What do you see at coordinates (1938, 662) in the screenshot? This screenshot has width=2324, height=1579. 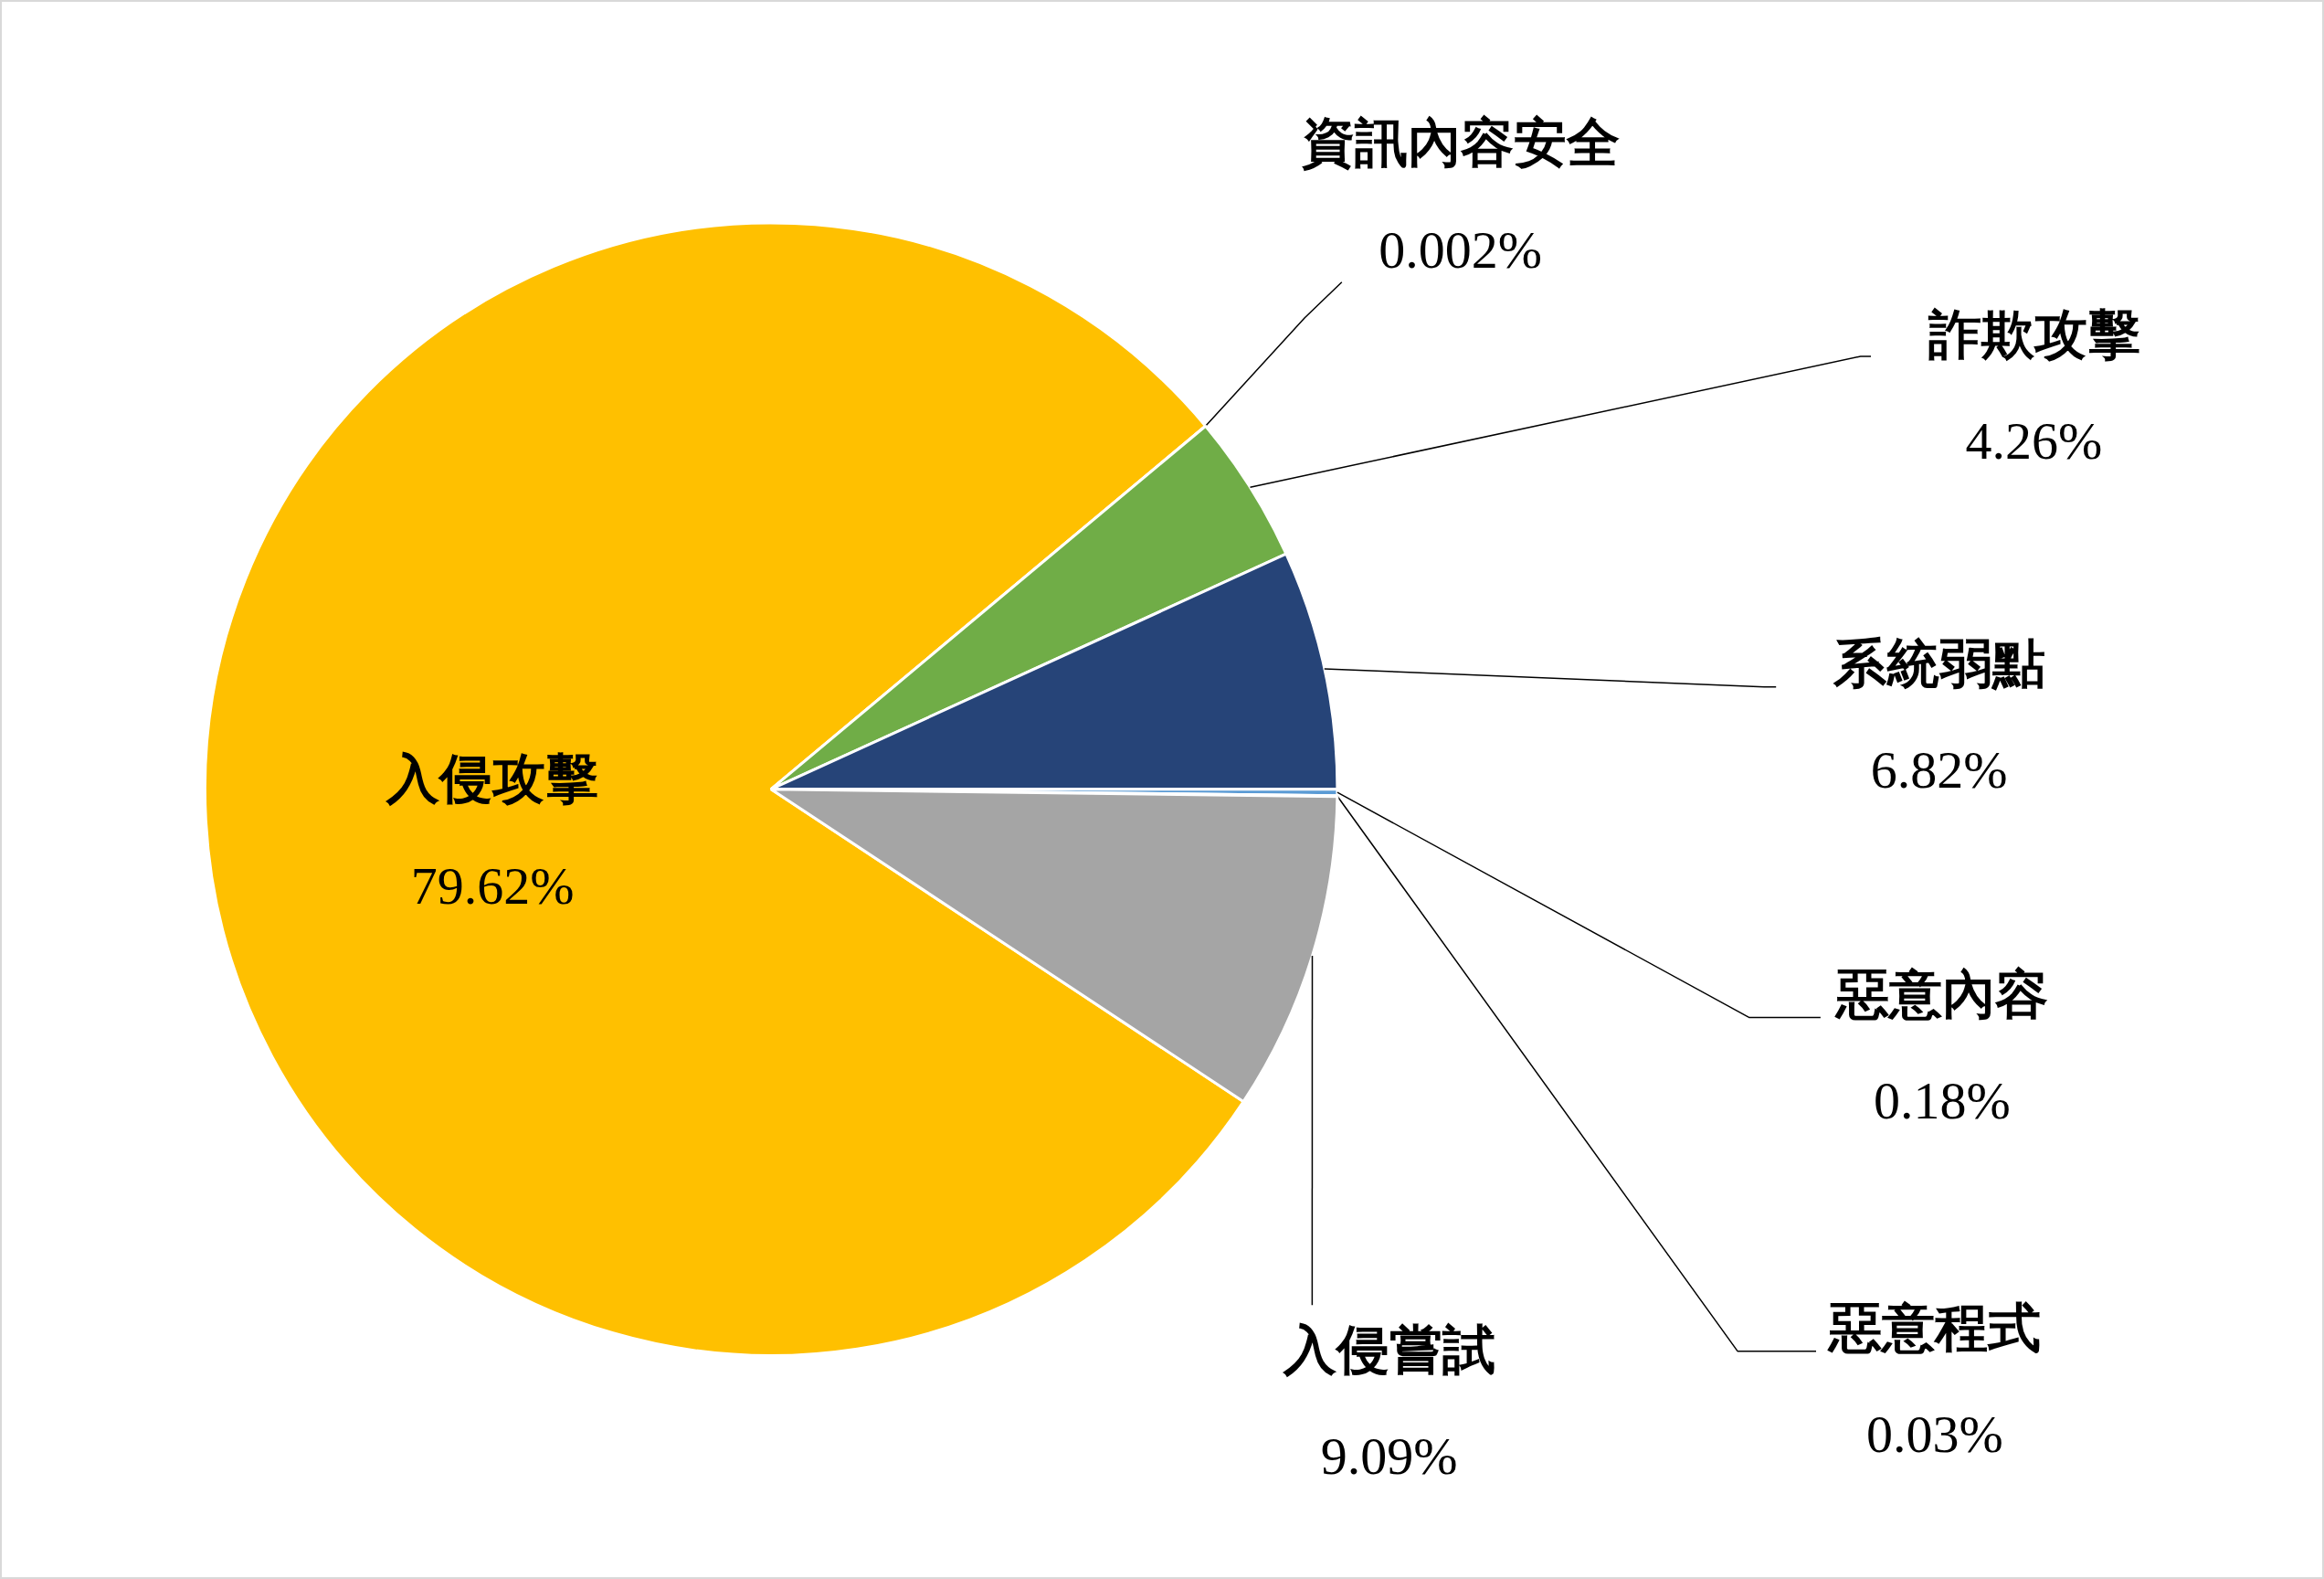 I see `slice-label: 系統弱點` at bounding box center [1938, 662].